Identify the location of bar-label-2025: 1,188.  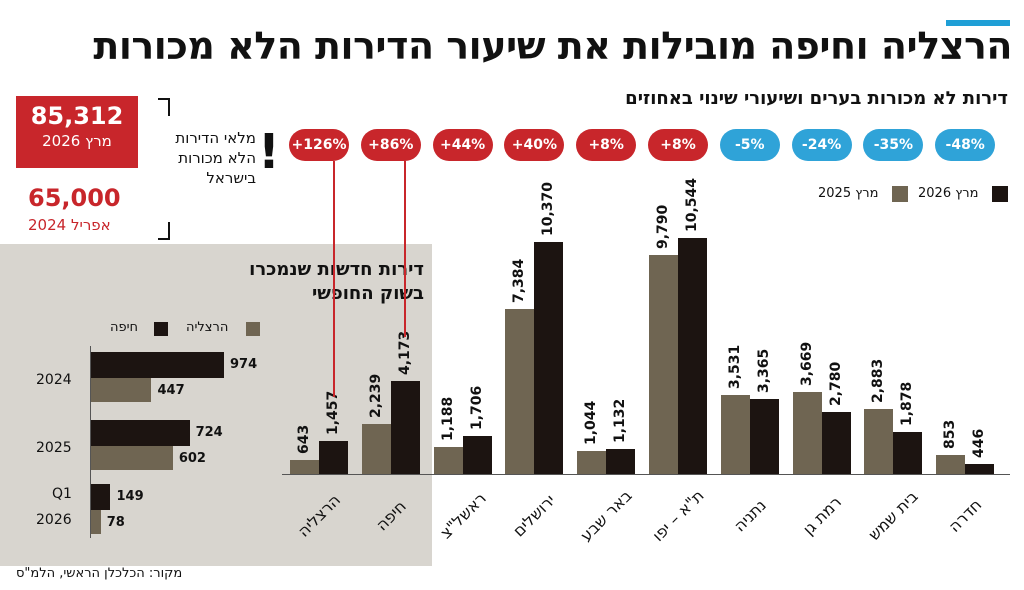
(447, 419).